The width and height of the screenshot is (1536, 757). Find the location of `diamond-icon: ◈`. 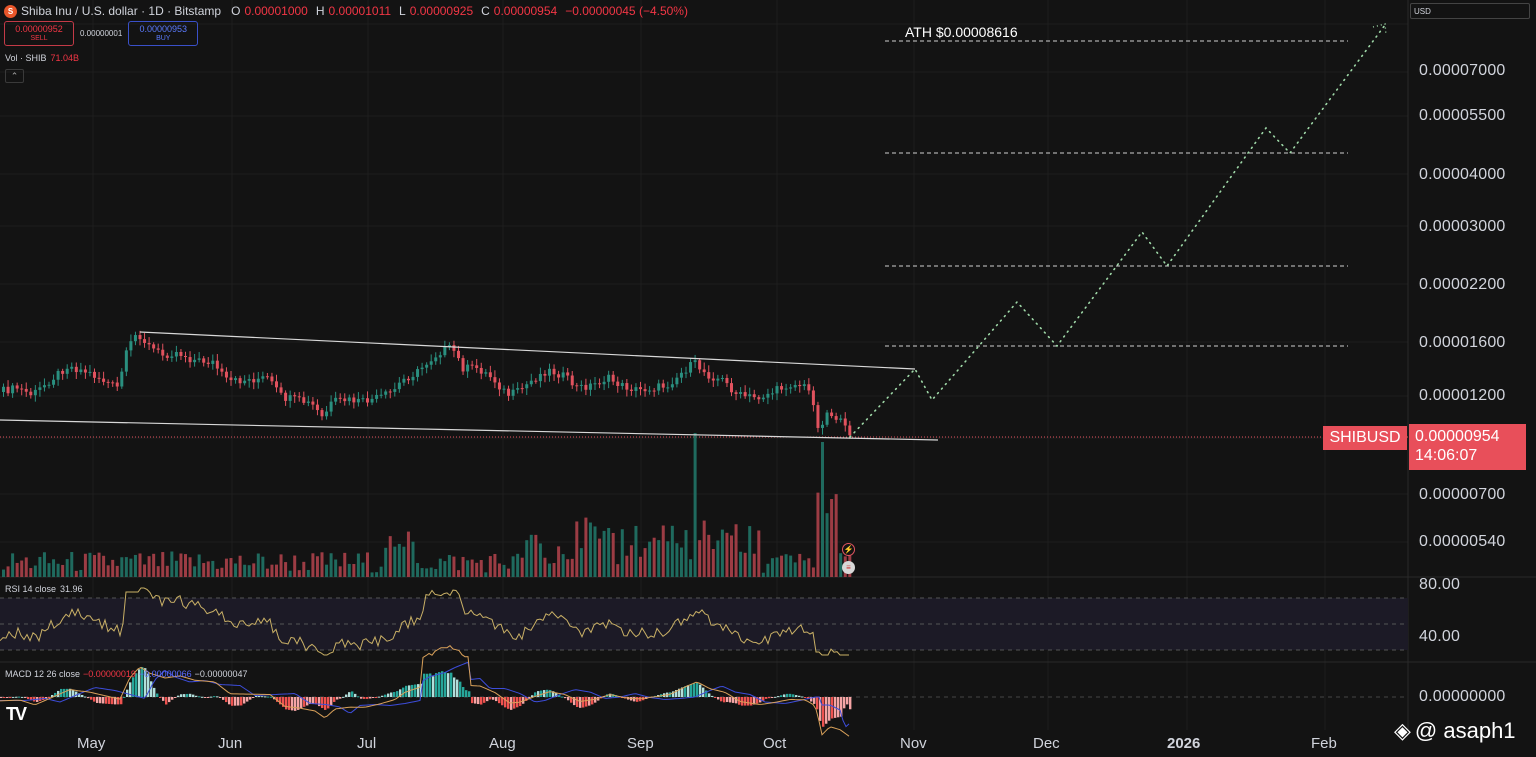

diamond-icon: ◈ is located at coordinates (1402, 730).